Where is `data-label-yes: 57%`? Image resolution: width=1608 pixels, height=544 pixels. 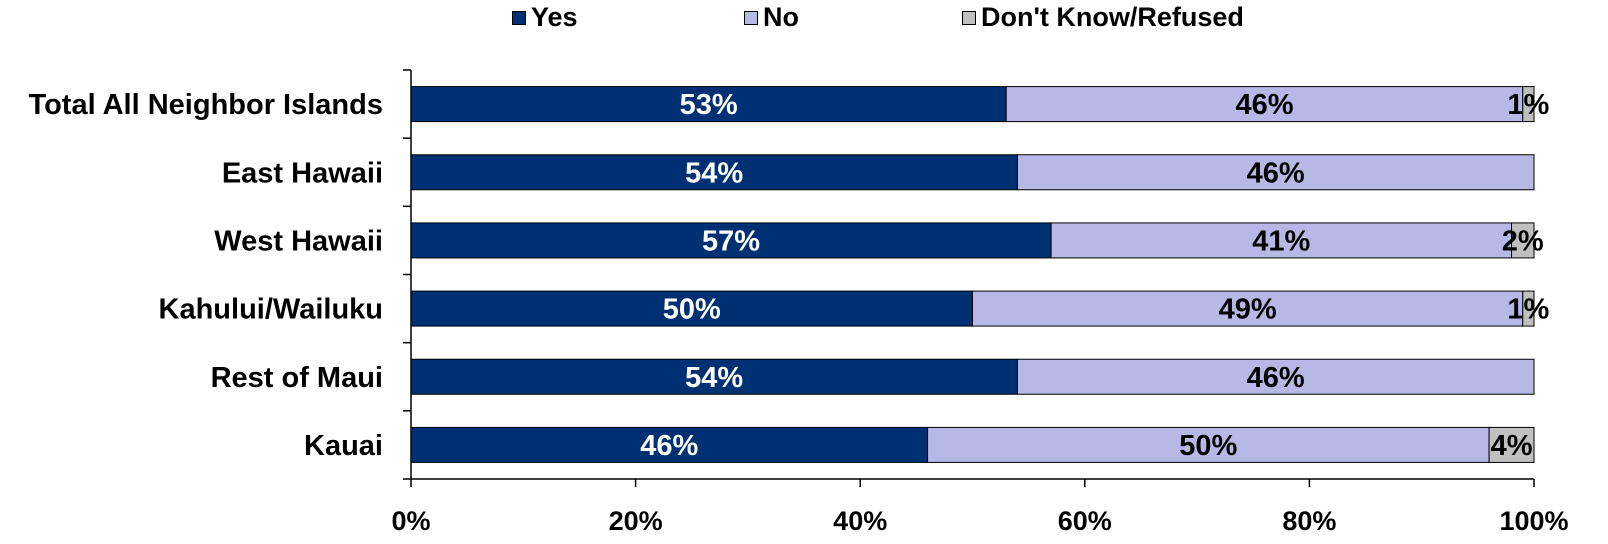 data-label-yes: 57% is located at coordinates (731, 241).